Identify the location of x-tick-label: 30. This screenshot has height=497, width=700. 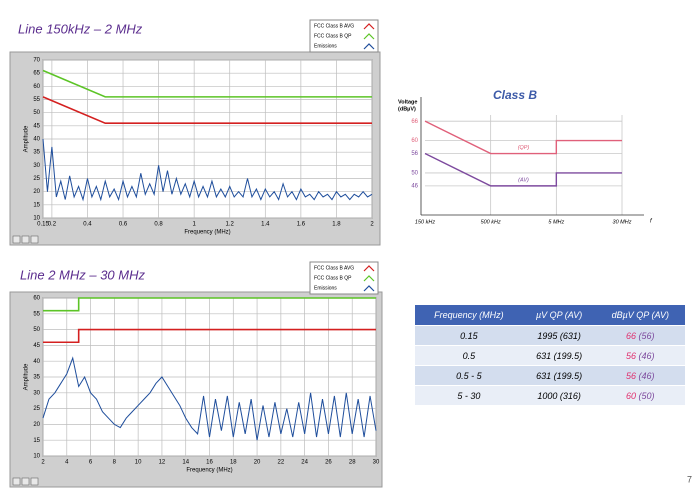
(376, 463).